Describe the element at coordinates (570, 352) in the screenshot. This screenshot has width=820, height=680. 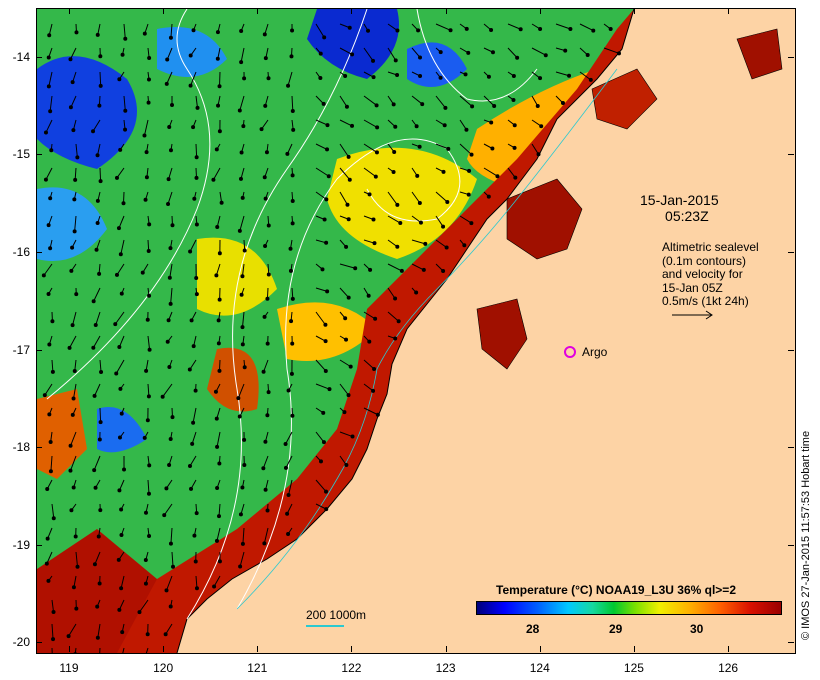
I see `argo-float-marker` at that location.